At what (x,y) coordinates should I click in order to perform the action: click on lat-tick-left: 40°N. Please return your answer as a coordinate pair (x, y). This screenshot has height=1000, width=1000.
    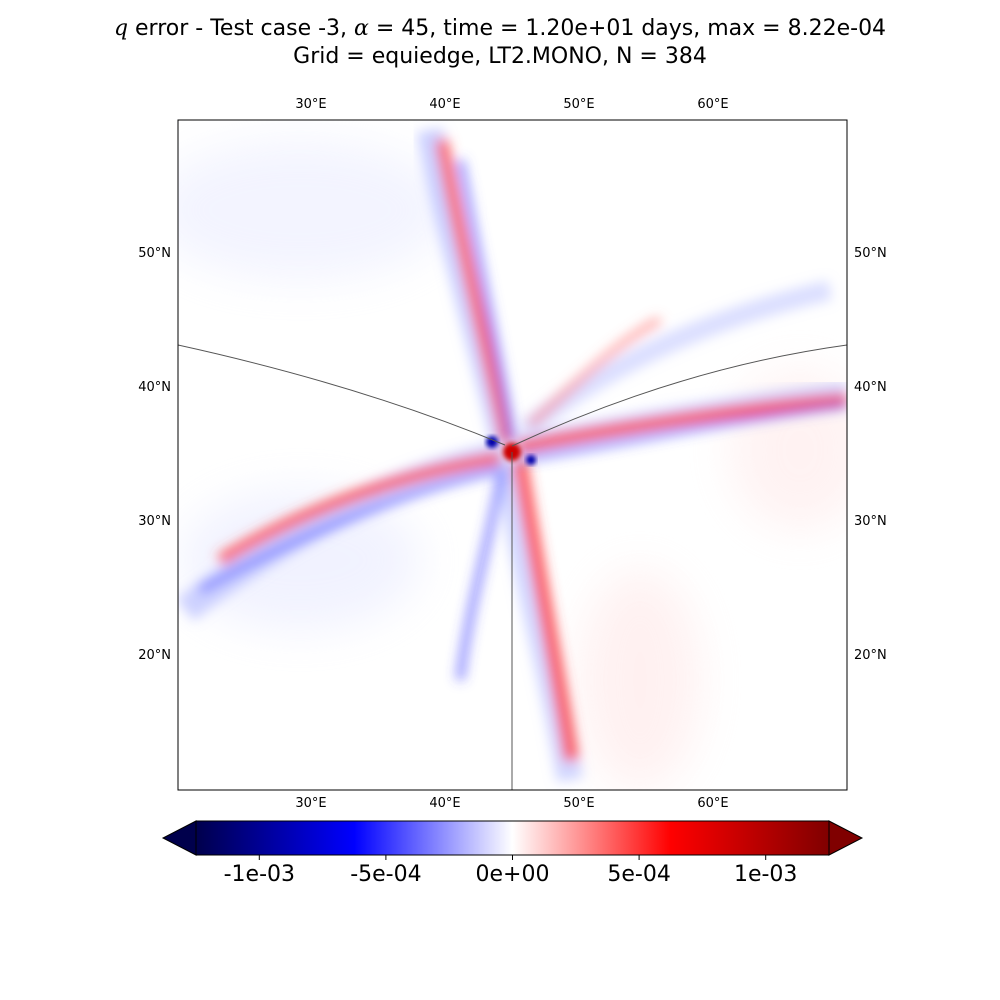
    Looking at the image, I should click on (154, 387).